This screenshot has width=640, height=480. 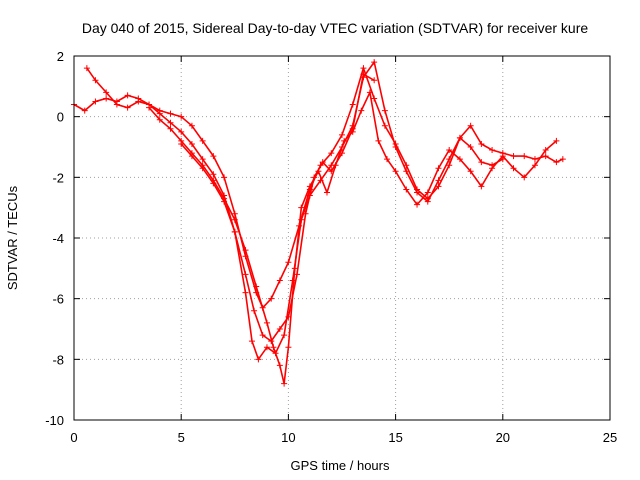 I want to click on y-tick-label: -4, so click(x=58, y=238).